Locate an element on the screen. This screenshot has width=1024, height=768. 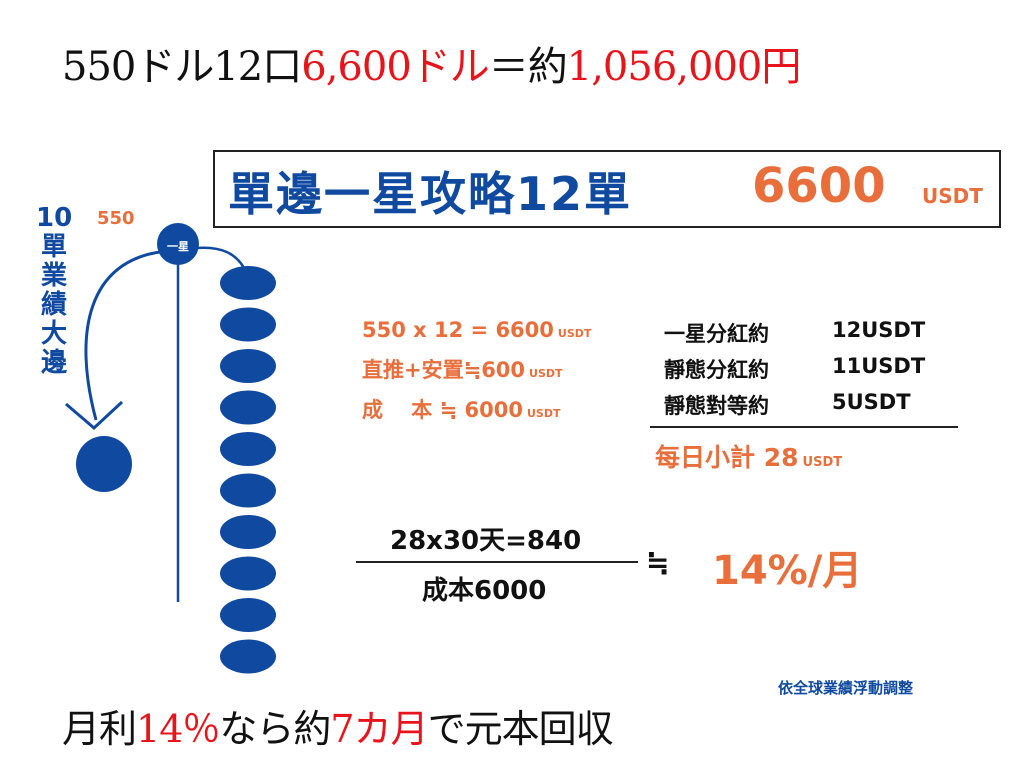
headline-part-2: 6,600ドル is located at coordinates (395, 67).